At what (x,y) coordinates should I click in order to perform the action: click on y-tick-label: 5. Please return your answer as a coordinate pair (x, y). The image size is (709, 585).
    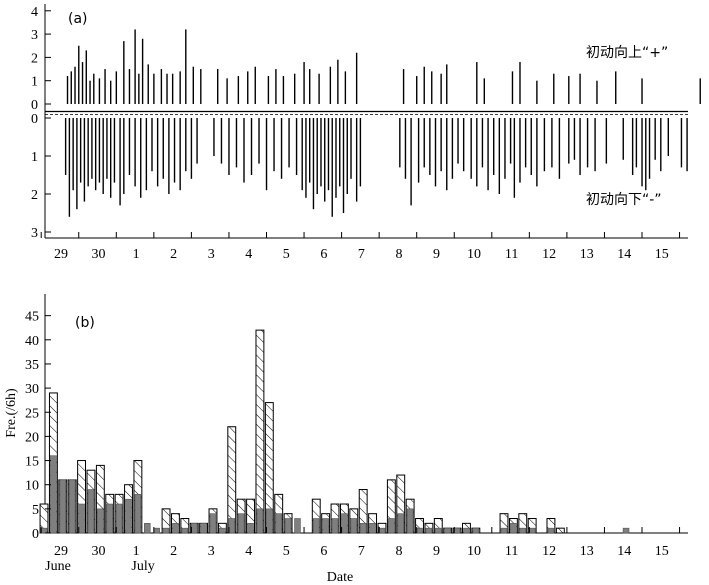
    Looking at the image, I should click on (35, 510).